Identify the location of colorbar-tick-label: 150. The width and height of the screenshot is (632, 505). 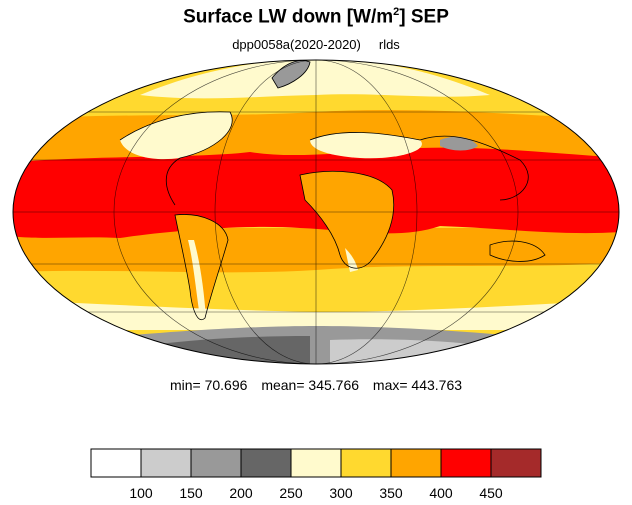
(191, 493).